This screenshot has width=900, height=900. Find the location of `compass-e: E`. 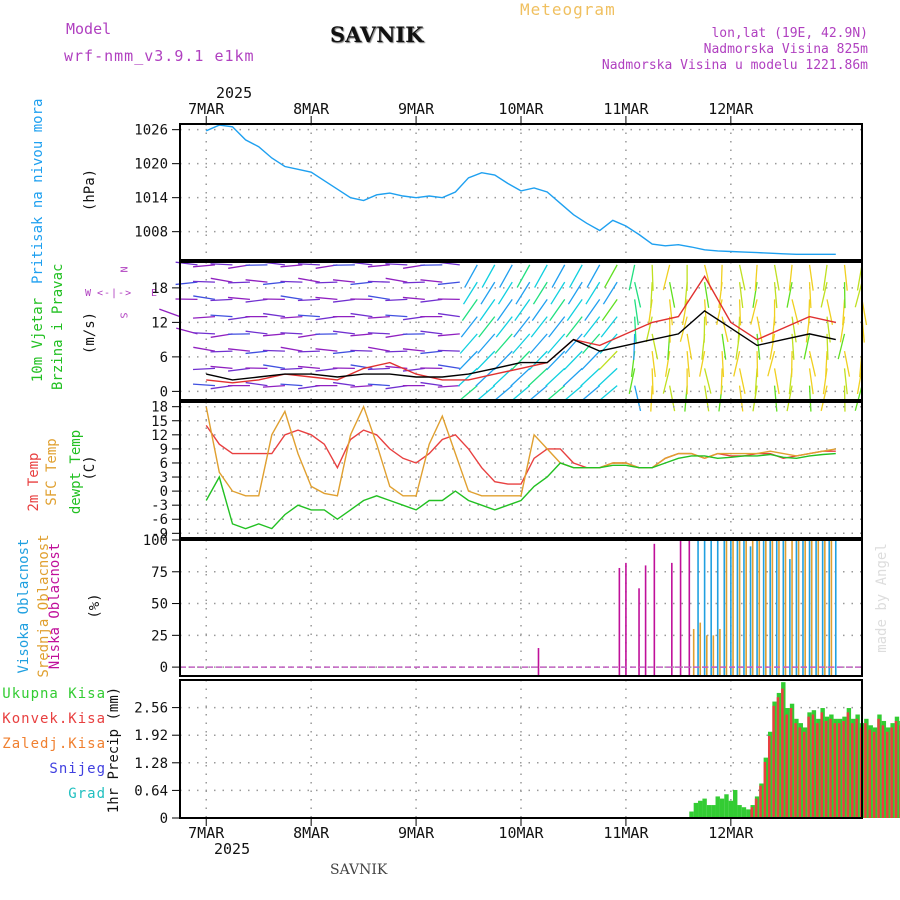

compass-e: E is located at coordinates (154, 293).